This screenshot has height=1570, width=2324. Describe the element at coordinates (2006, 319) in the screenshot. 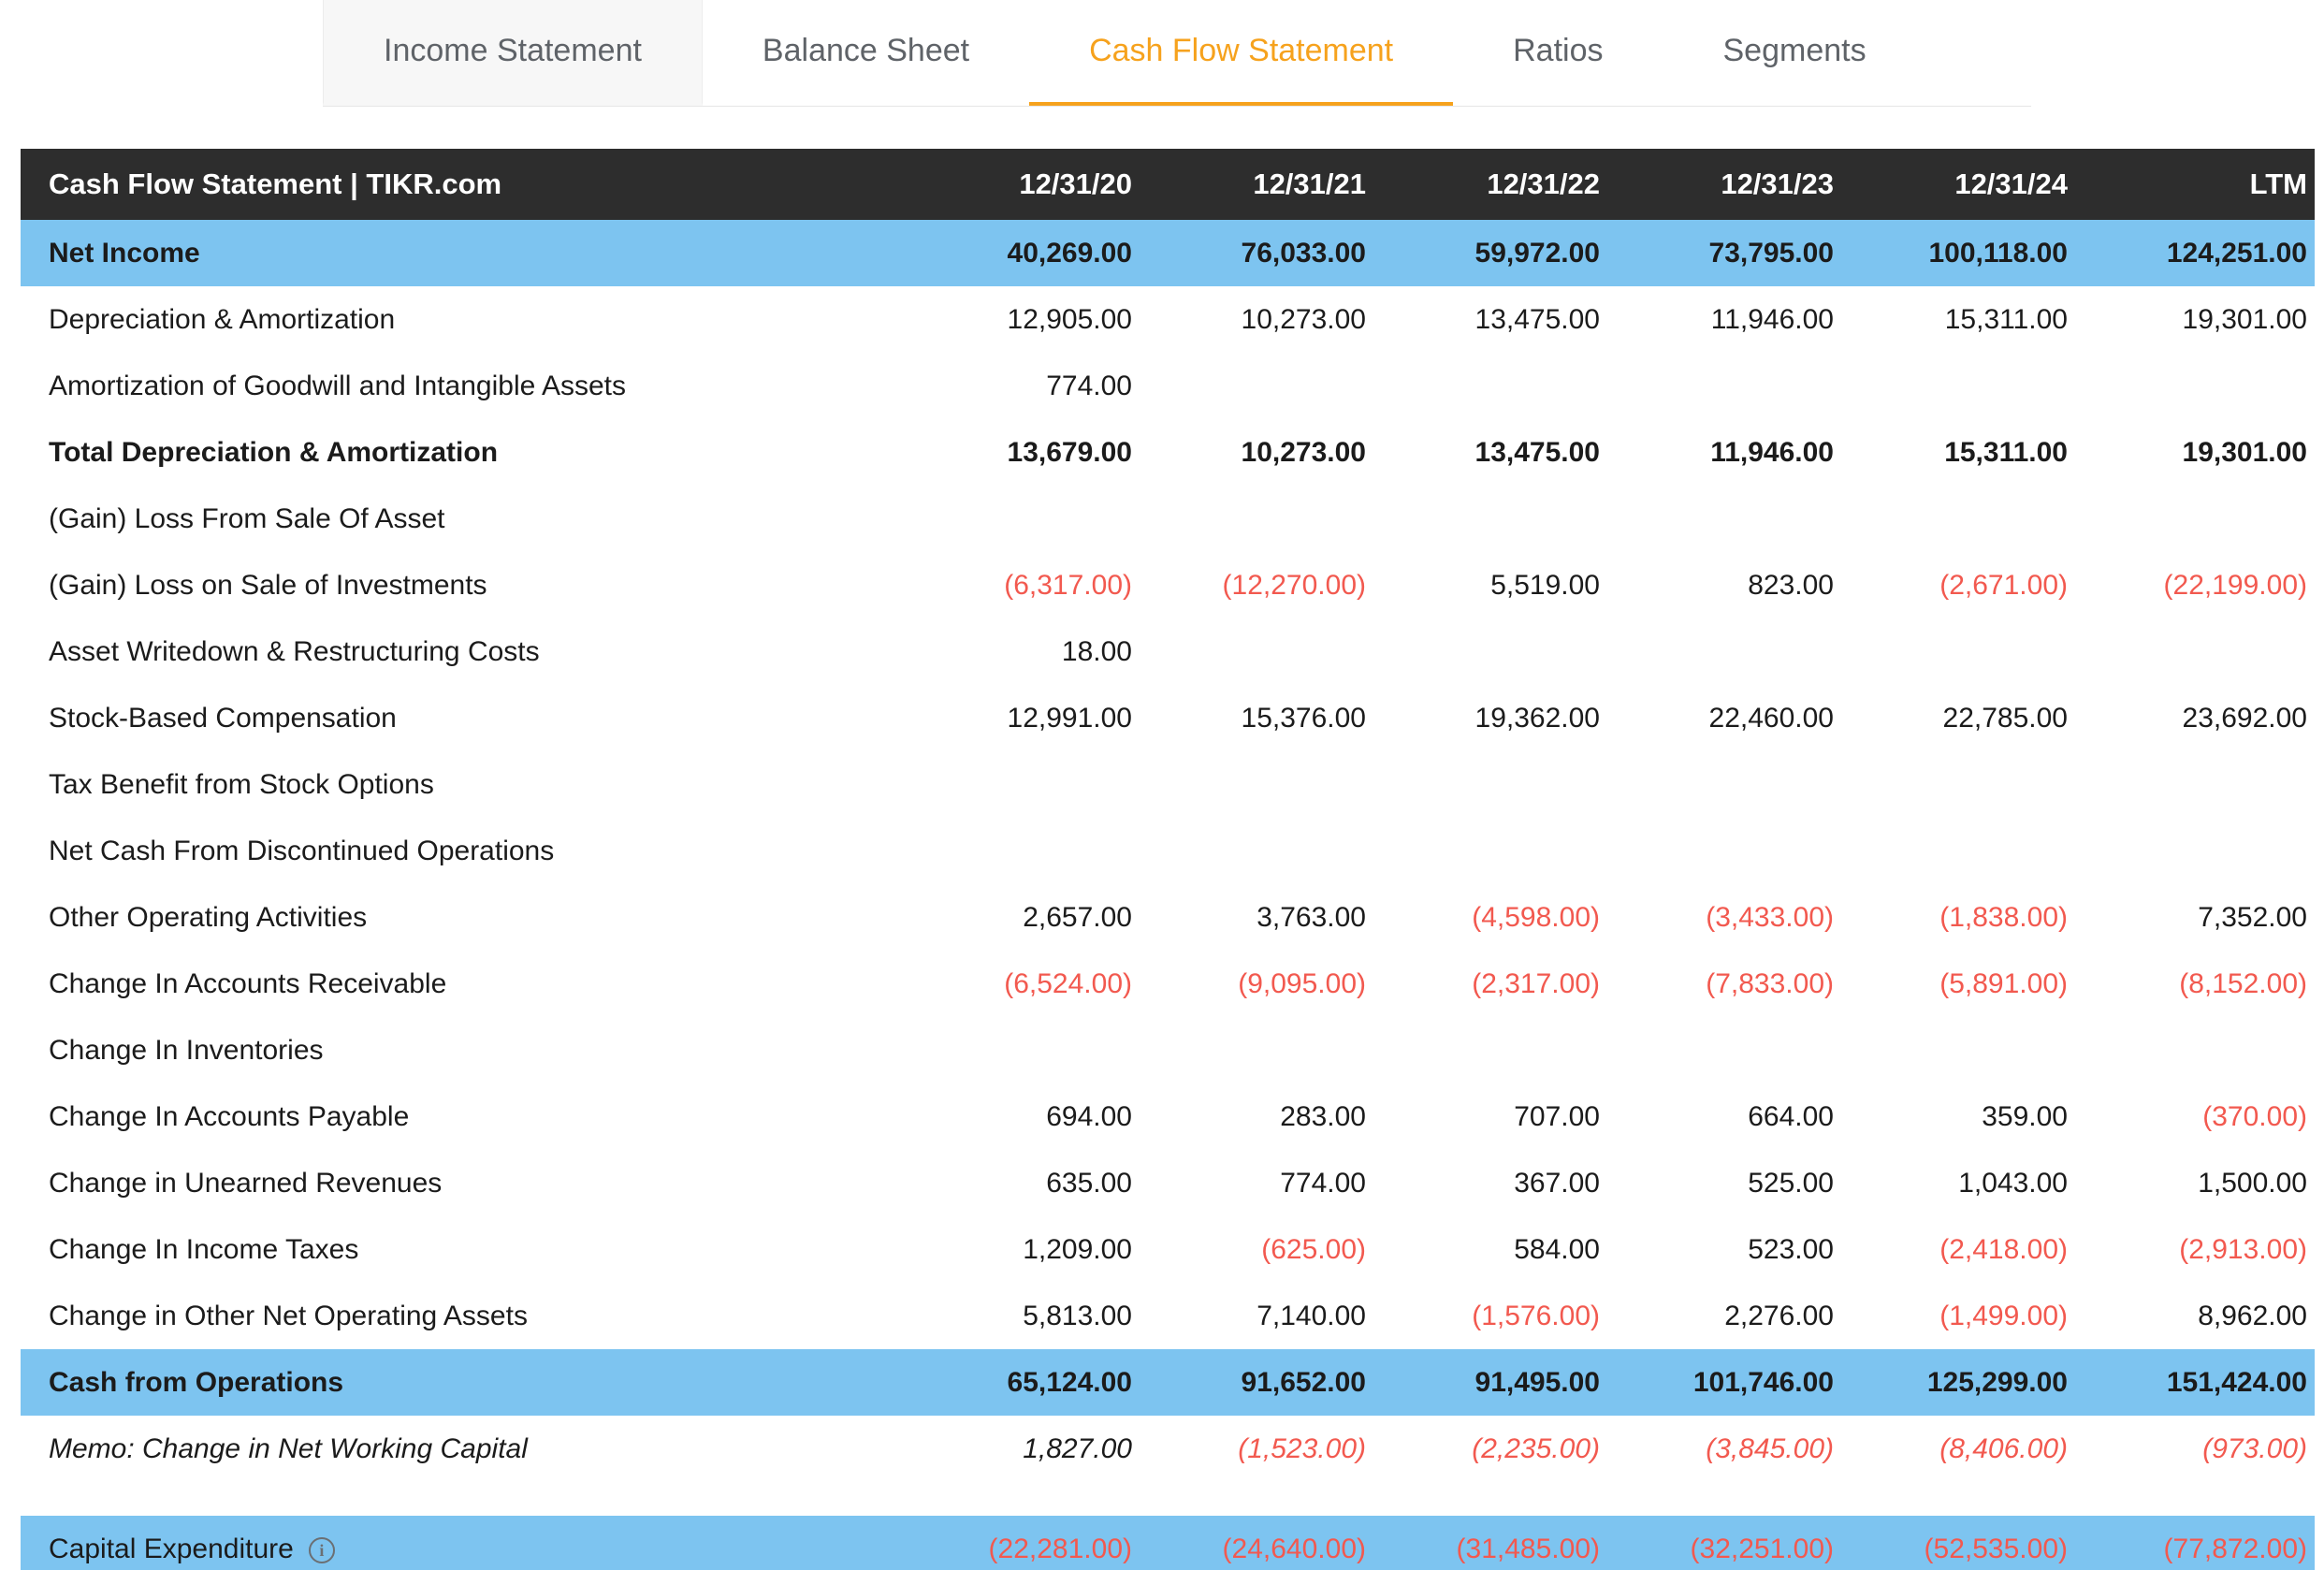

I see `cell-value: 15,311.00` at that location.